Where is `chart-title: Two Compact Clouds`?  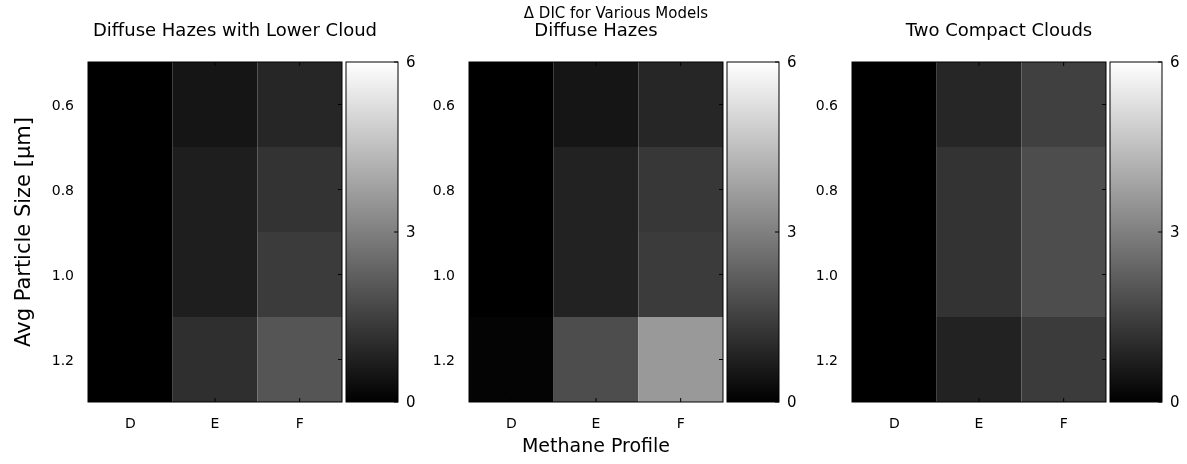
chart-title: Two Compact Clouds is located at coordinates (998, 29).